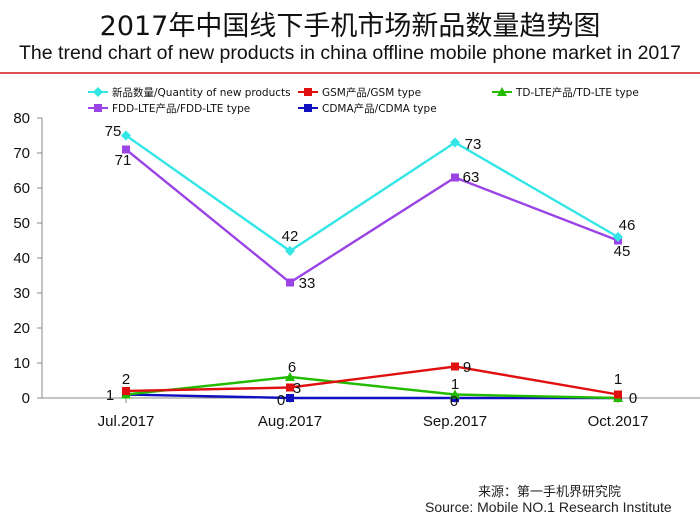  Describe the element at coordinates (622, 251) in the screenshot. I see `data-label: 45` at that location.